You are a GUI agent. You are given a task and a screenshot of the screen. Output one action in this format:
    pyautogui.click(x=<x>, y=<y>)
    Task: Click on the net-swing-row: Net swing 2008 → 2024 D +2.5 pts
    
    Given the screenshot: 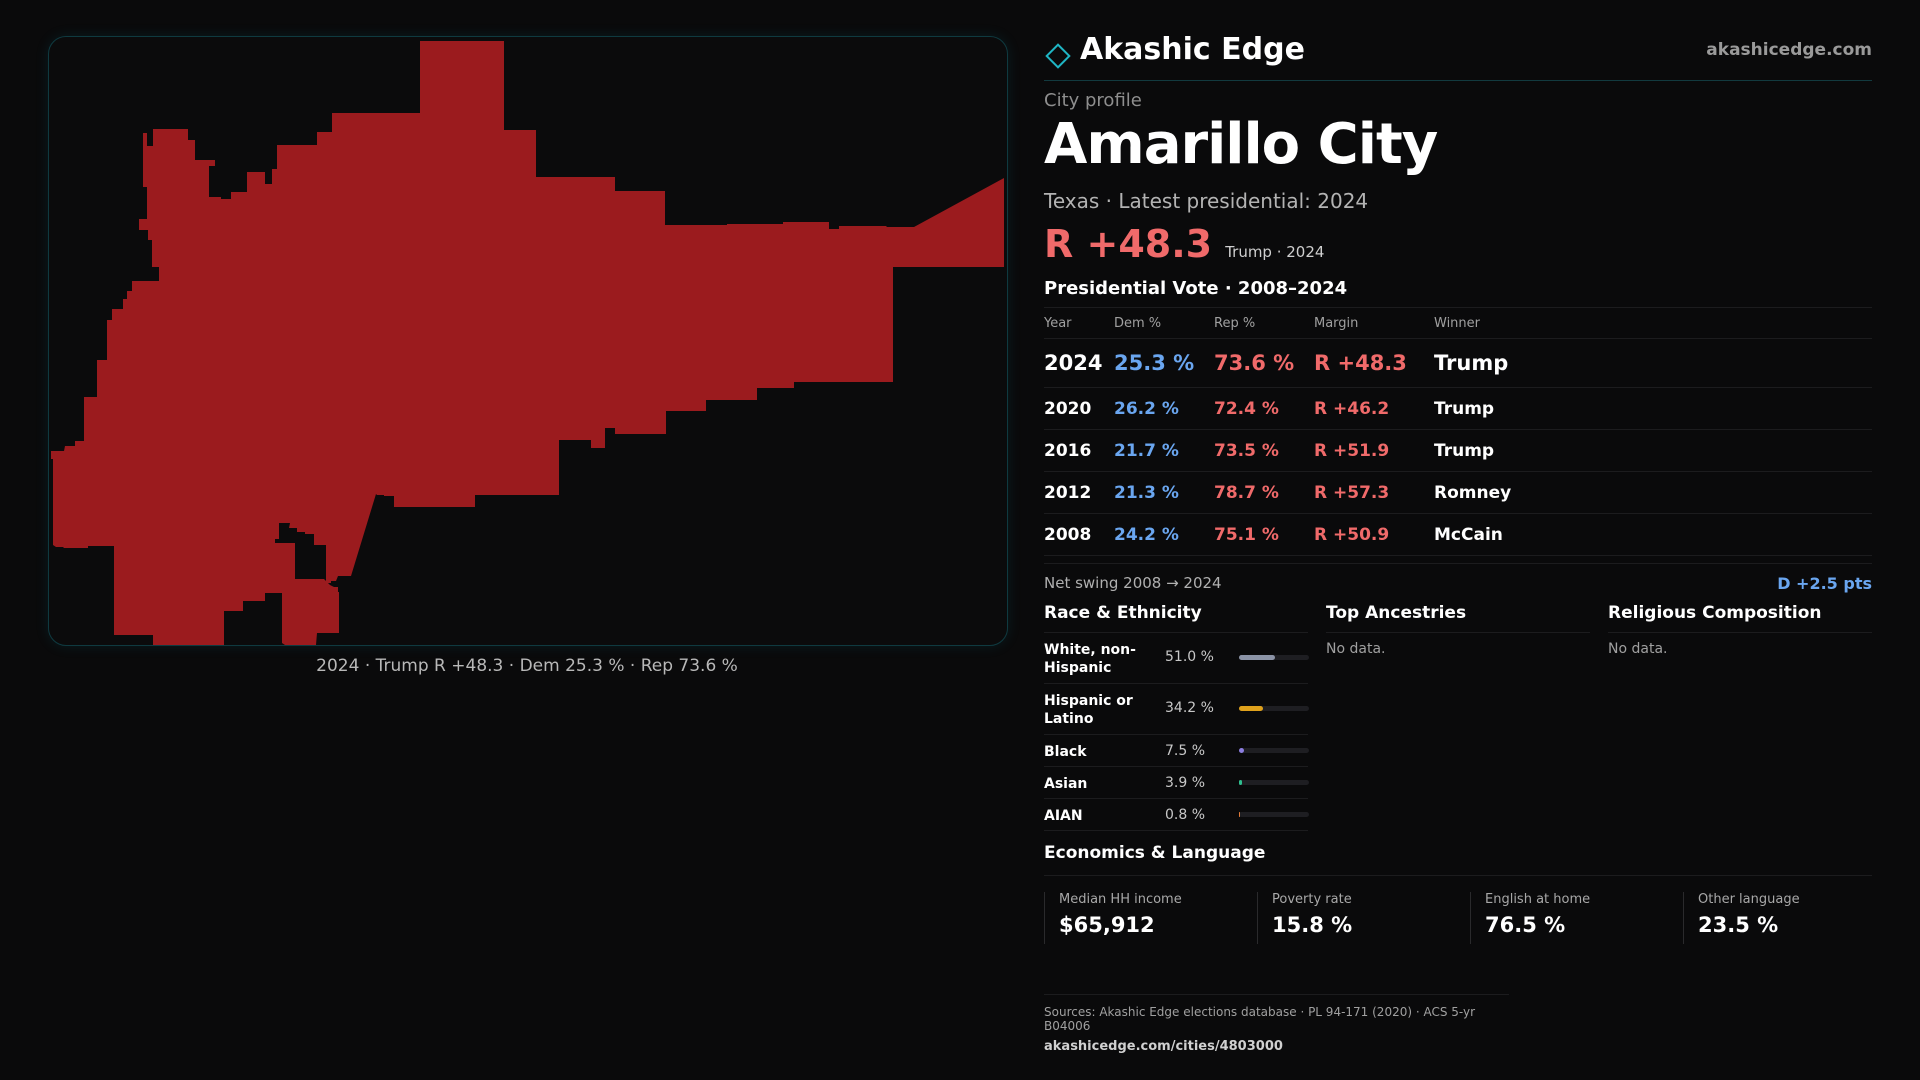 What is the action you would take?
    pyautogui.click(x=1458, y=581)
    